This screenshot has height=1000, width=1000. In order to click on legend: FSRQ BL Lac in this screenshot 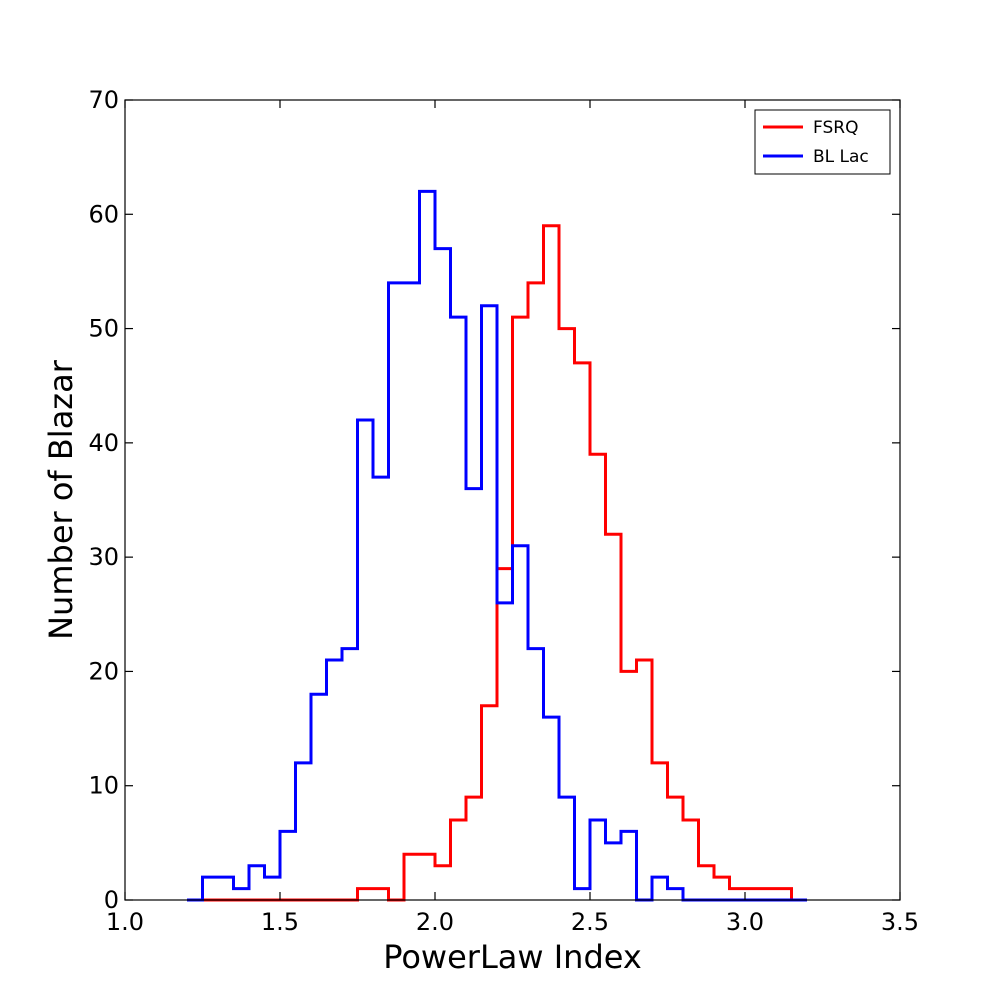, I will do `click(822, 142)`.